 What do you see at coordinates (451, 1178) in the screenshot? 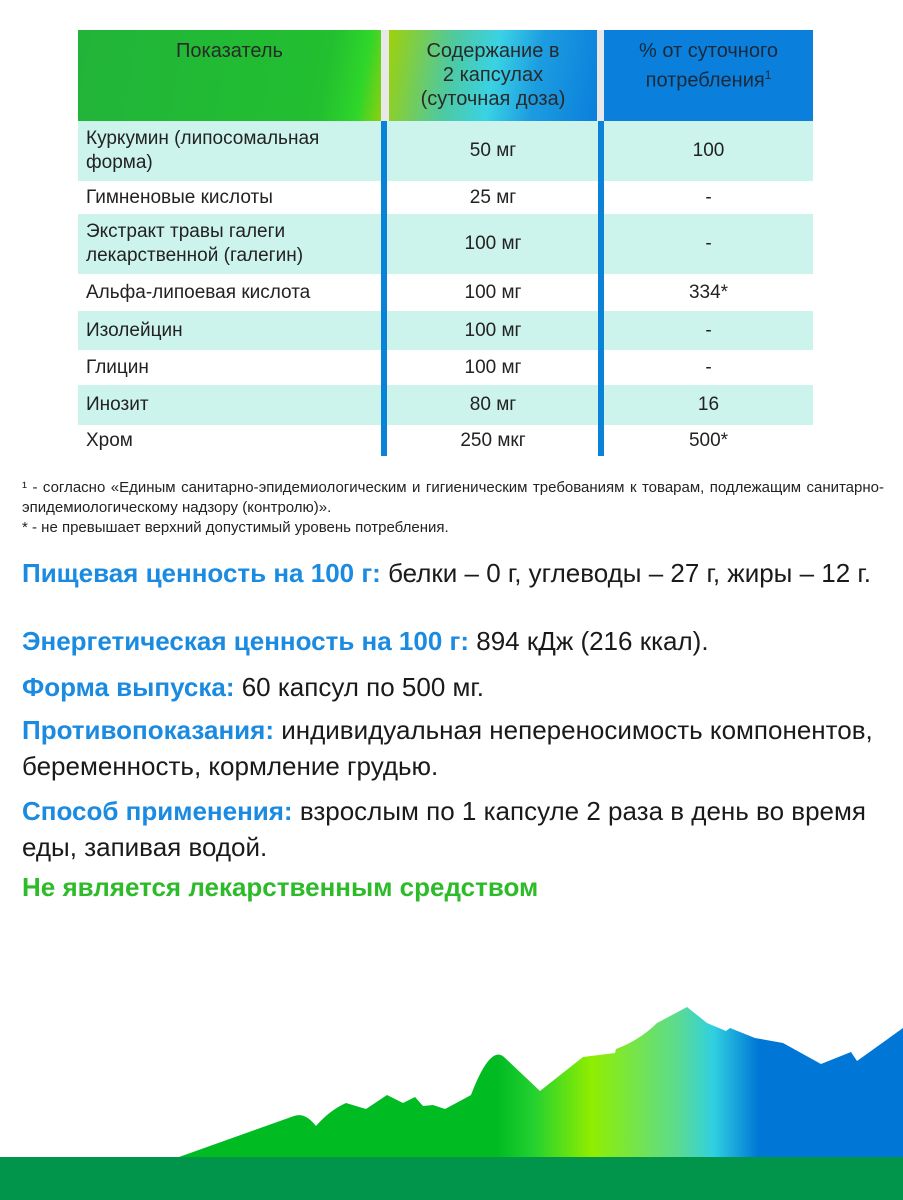
I see `footer-band` at bounding box center [451, 1178].